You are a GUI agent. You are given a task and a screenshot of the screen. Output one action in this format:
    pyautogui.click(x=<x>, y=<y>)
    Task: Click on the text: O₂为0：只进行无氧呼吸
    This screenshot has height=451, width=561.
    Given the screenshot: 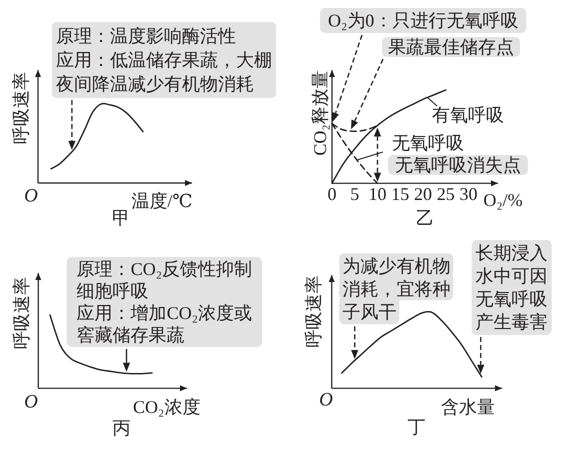 What is the action you would take?
    pyautogui.click(x=423, y=20)
    